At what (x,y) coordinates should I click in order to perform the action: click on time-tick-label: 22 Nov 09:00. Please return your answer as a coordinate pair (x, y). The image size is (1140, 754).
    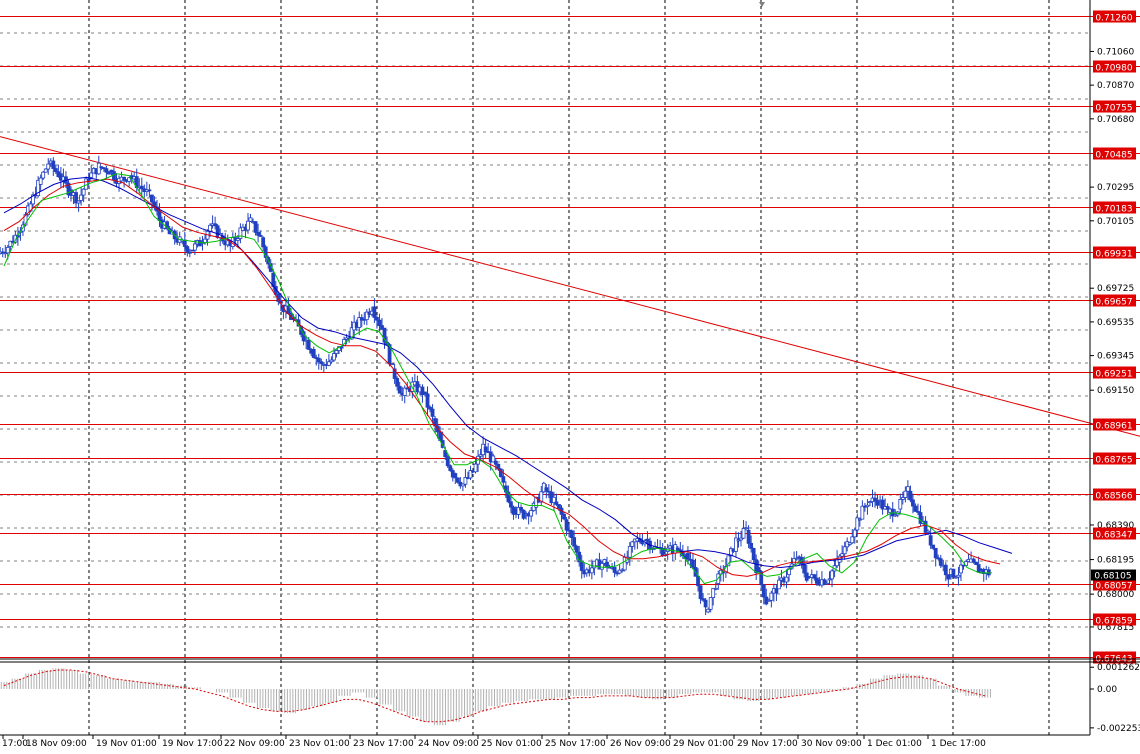
    Looking at the image, I should click on (254, 744).